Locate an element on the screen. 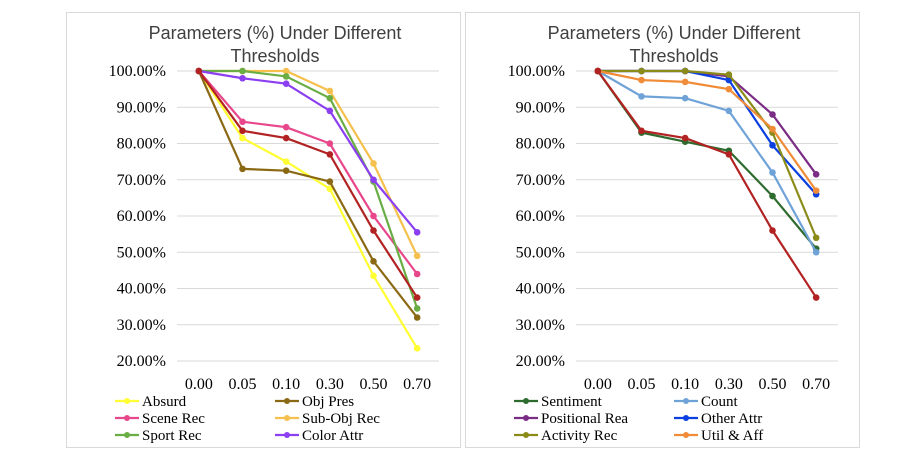  legend-label: Color Attr is located at coordinates (332, 436).